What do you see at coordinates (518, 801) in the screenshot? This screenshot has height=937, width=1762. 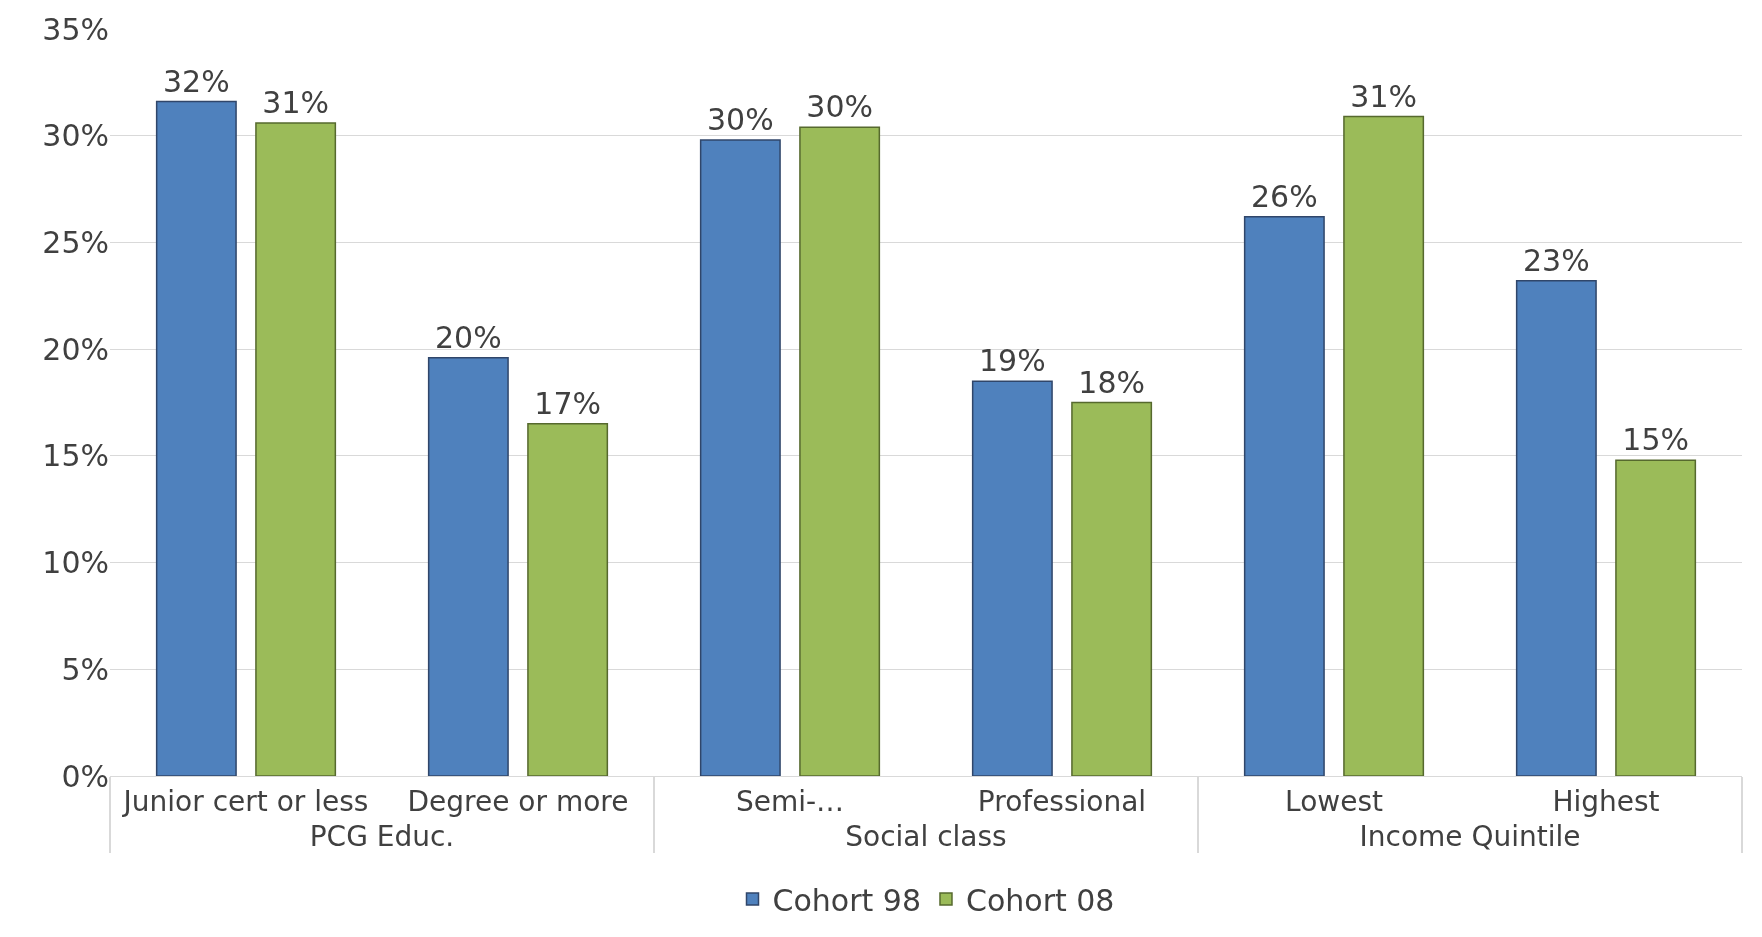 I see `x-tick-label: Degree or more` at bounding box center [518, 801].